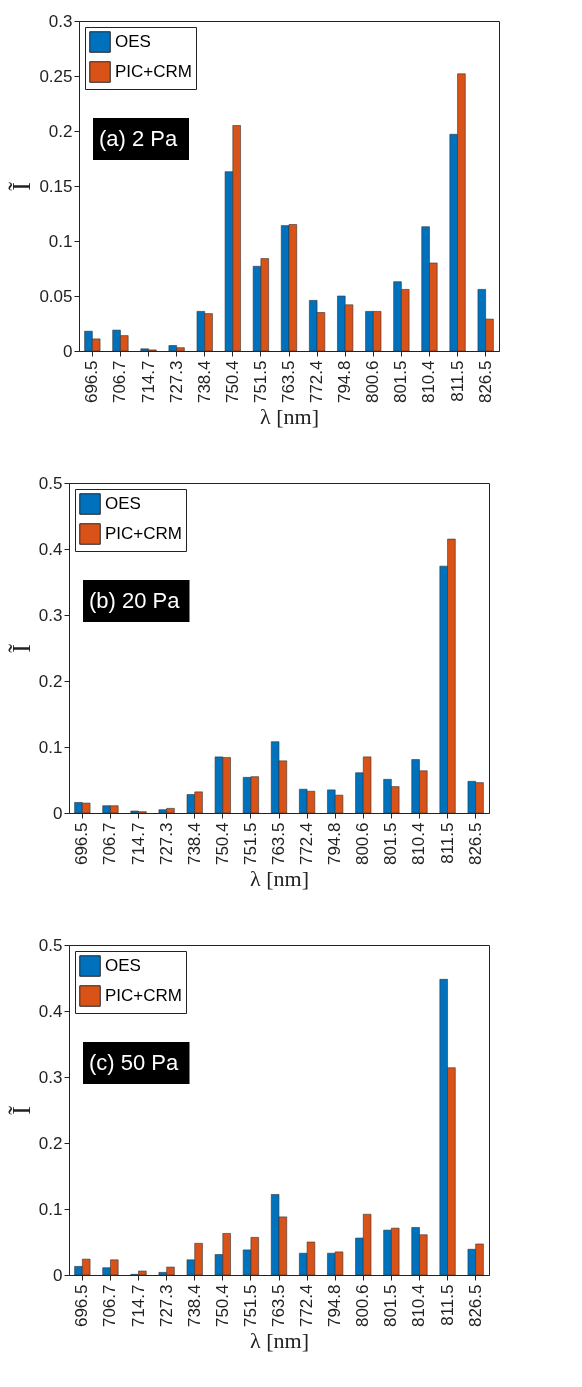  What do you see at coordinates (56, 296) in the screenshot?
I see `y-tick-label: 0.05` at bounding box center [56, 296].